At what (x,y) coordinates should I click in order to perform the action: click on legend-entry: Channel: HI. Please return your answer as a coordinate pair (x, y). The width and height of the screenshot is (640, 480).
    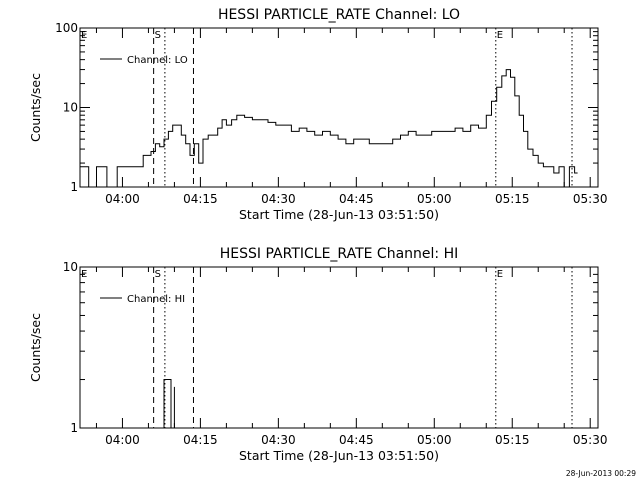
    Looking at the image, I should click on (156, 299).